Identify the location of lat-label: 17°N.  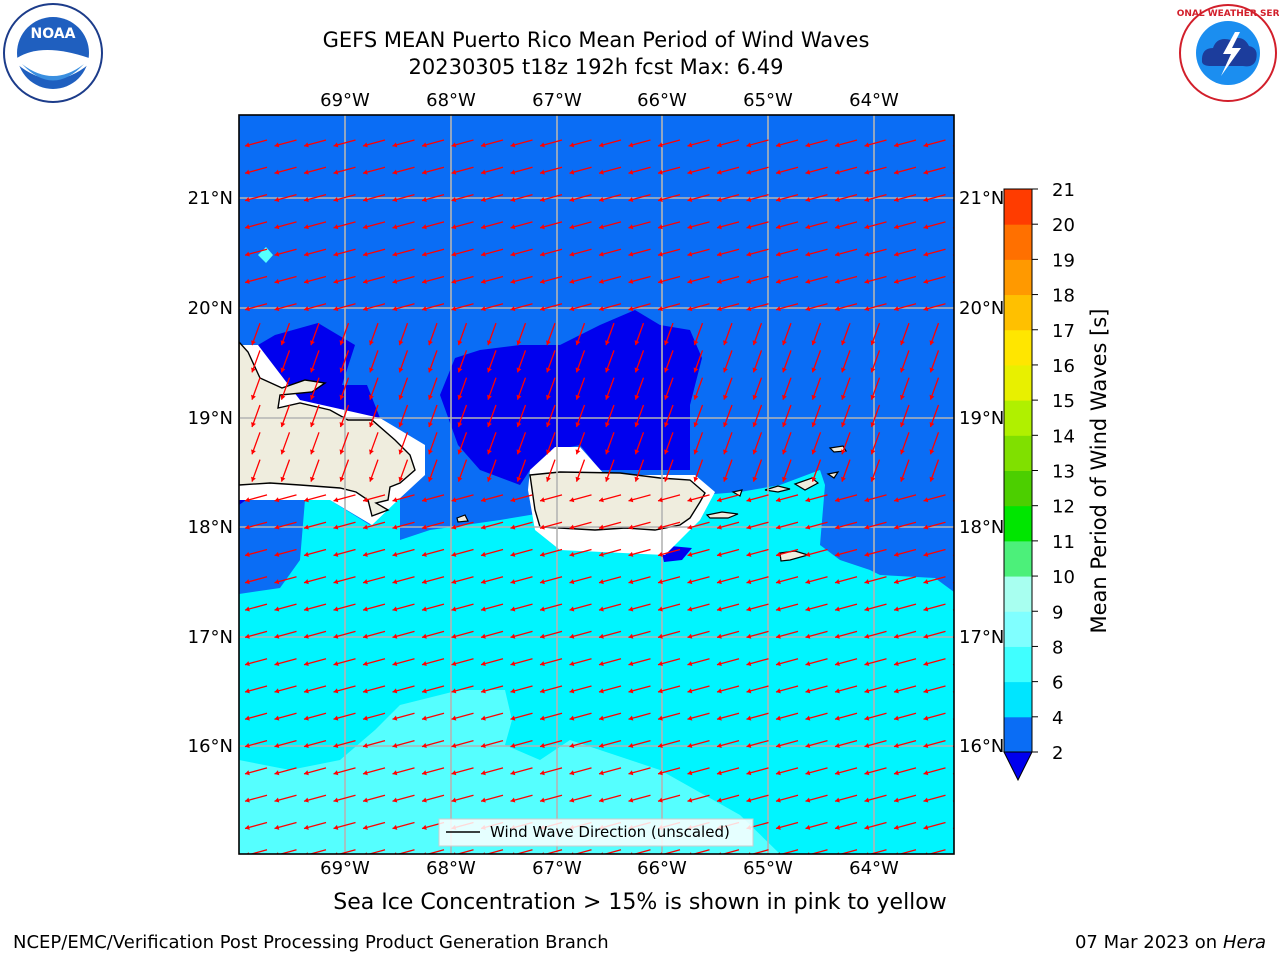
(981, 637).